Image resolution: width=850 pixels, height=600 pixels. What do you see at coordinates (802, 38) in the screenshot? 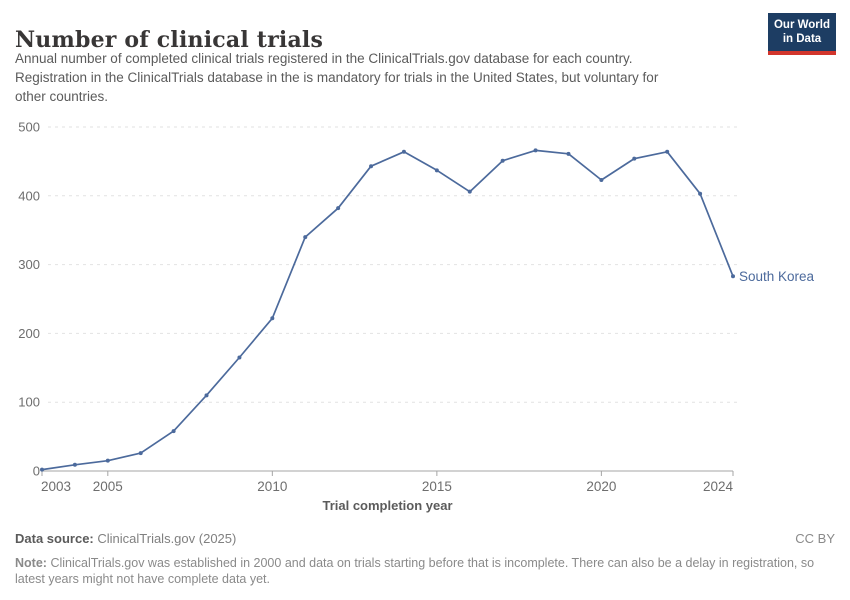
I see `owid-logo-line2: in Data` at bounding box center [802, 38].